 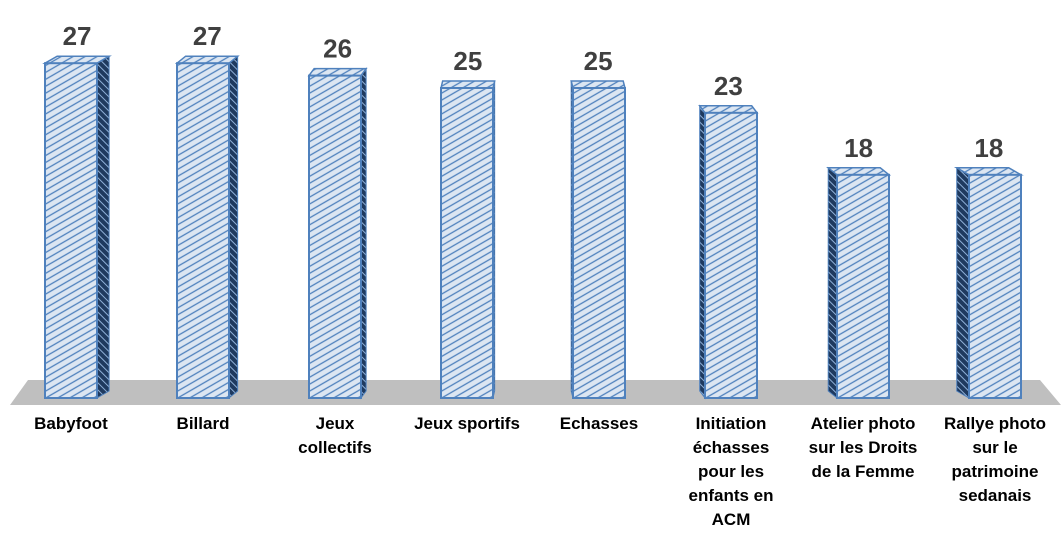 What do you see at coordinates (335, 435) in the screenshot?
I see `category-label: Jeux collectifs` at bounding box center [335, 435].